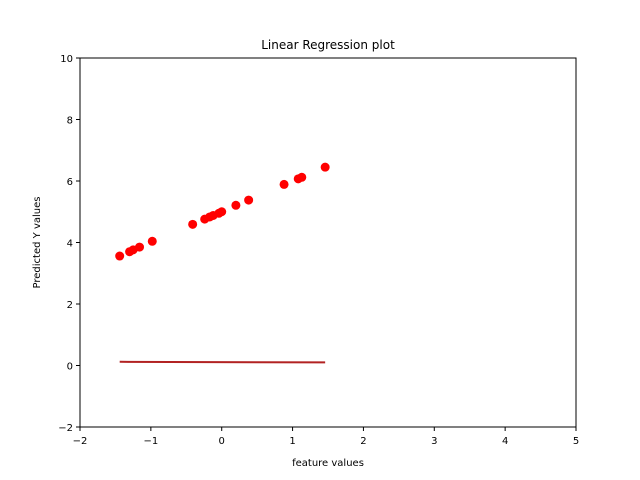 The width and height of the screenshot is (640, 480). I want to click on y-tick-label: 8, so click(70, 121).